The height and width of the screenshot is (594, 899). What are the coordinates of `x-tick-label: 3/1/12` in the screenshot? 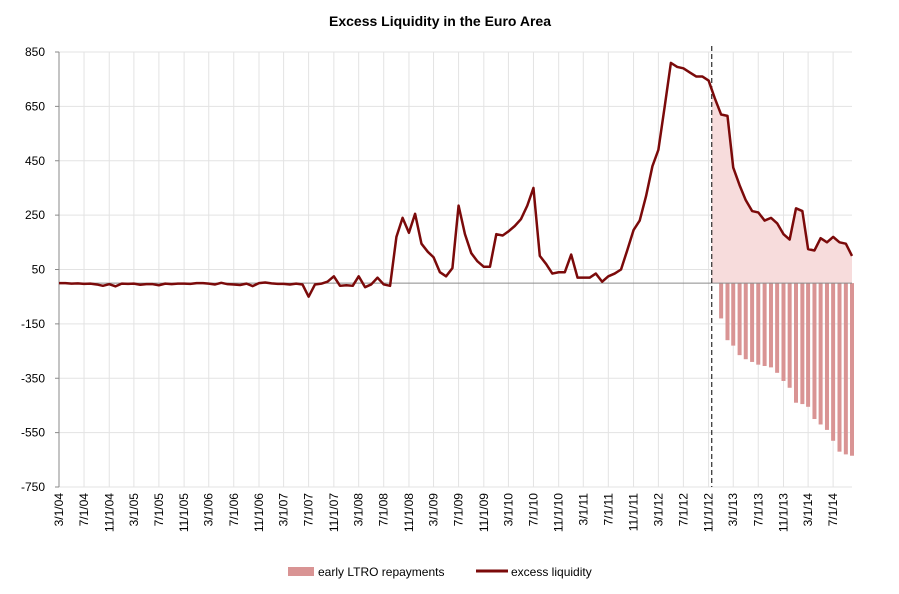 It's located at (658, 510).